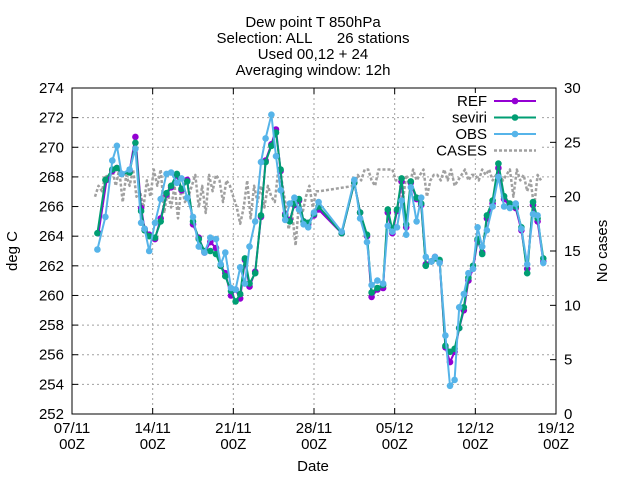  Describe the element at coordinates (51, 236) in the screenshot. I see `y-tick-label: 264` at that location.